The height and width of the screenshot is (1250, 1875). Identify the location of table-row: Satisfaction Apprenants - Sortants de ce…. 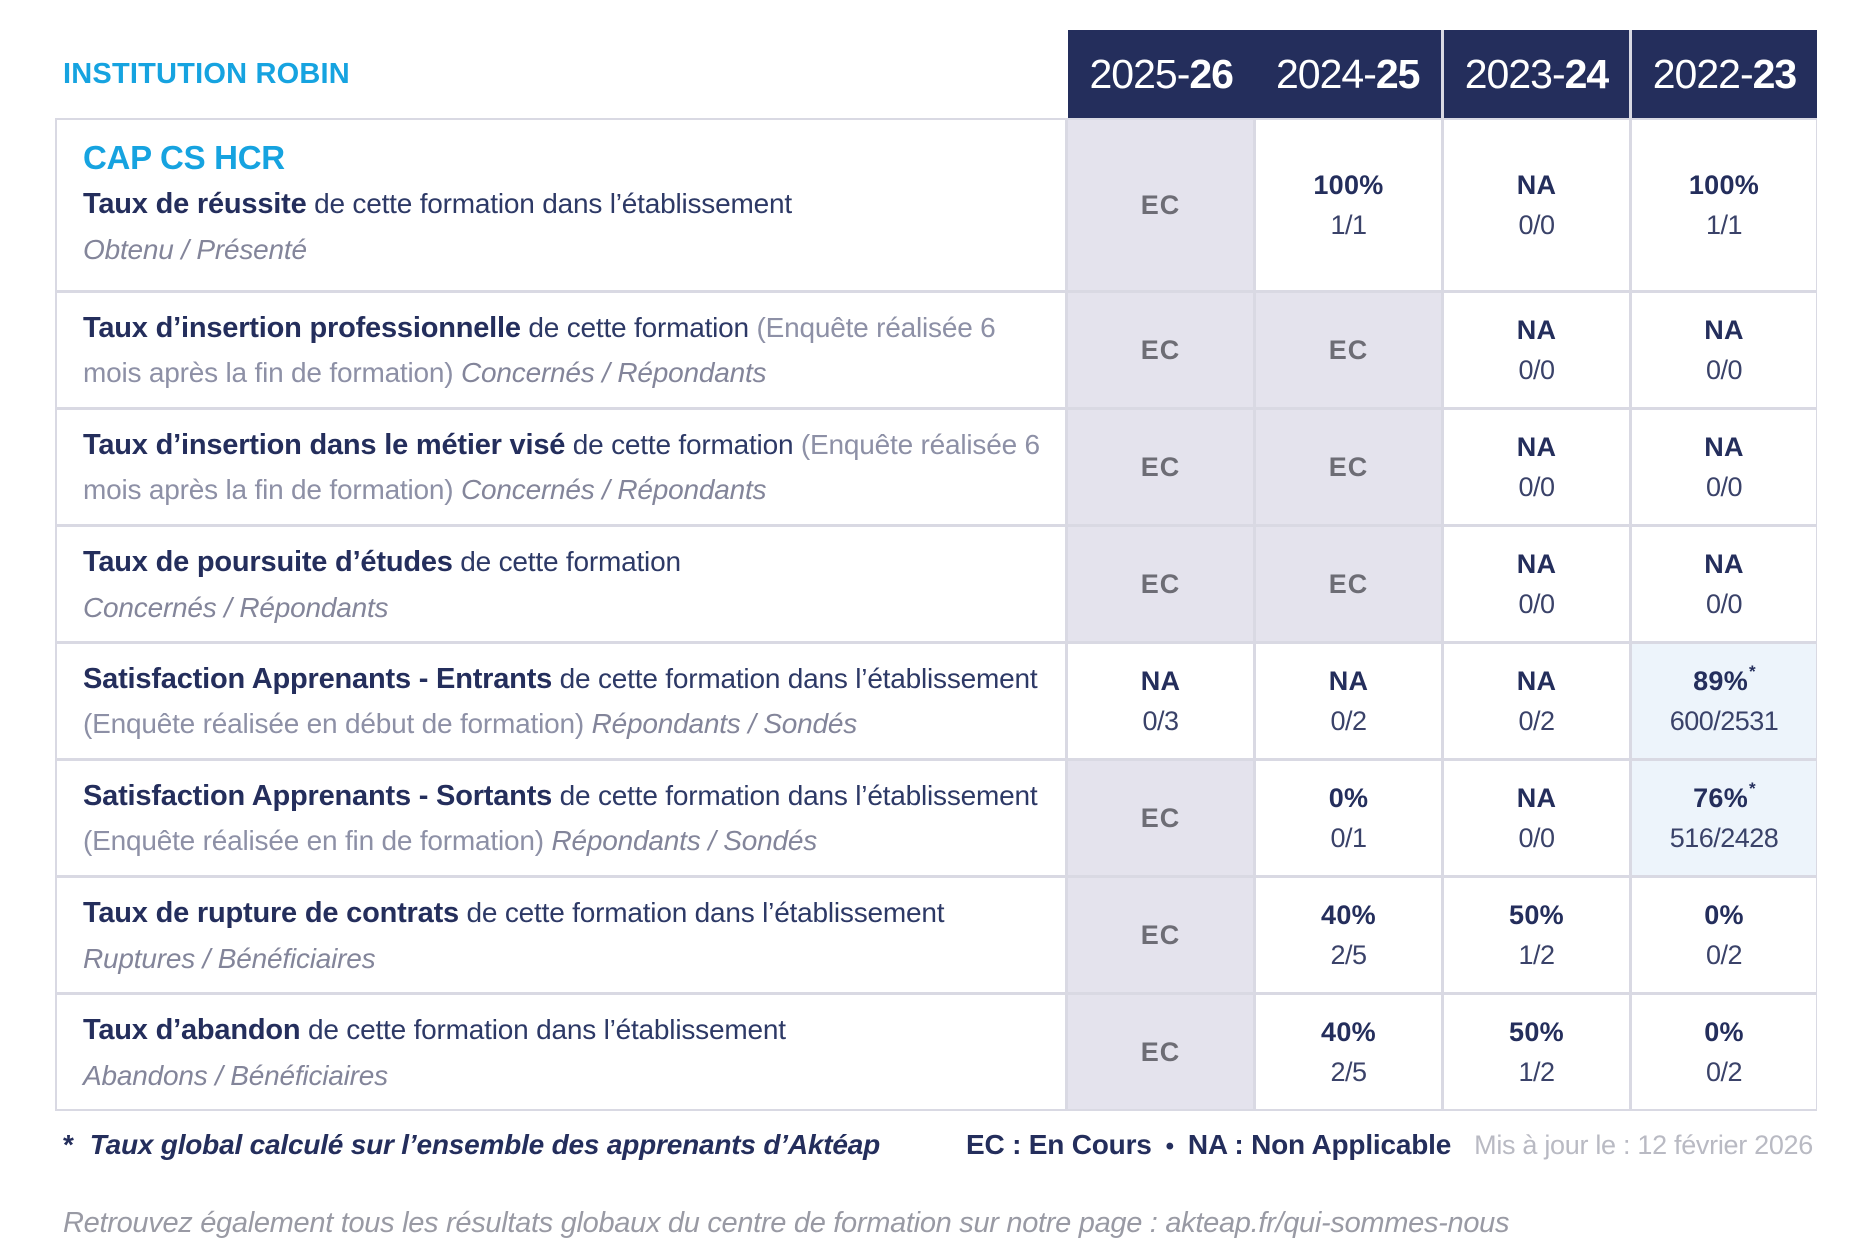
(936, 818).